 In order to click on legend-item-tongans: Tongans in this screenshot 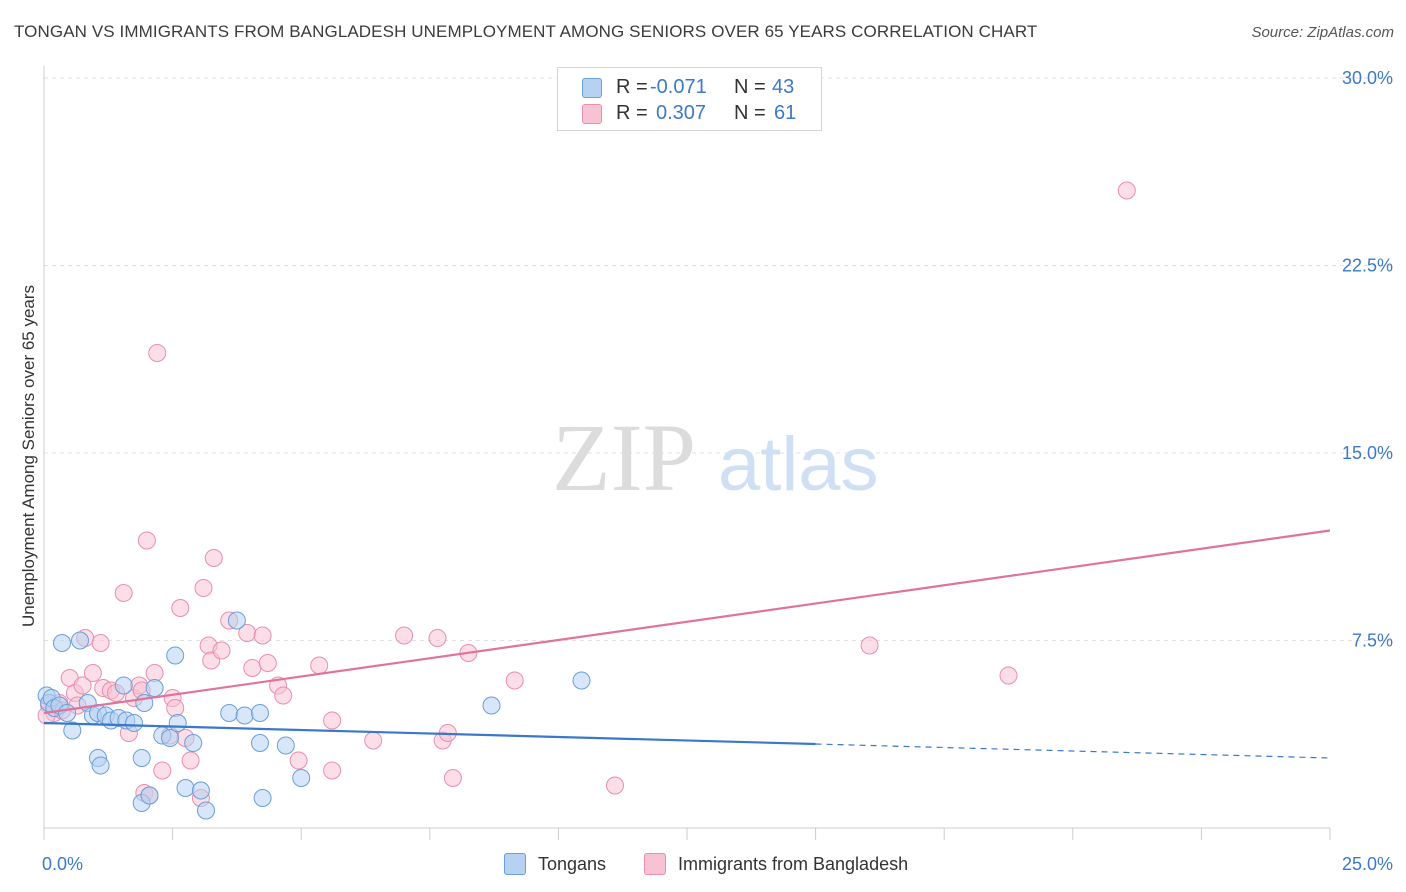, I will do `click(555, 864)`.